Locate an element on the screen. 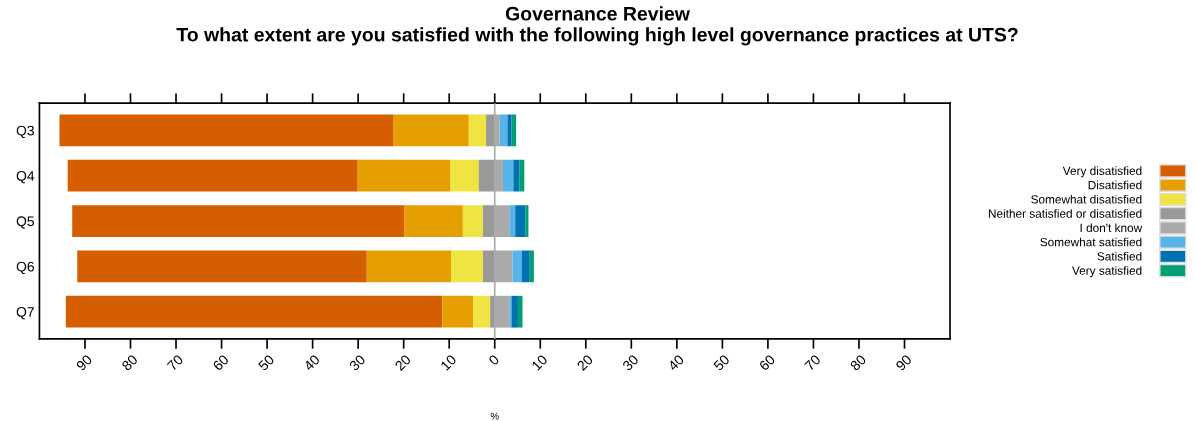  chart-title: Governance Review To what extent are you satisfied with the following high level governance practices at UTS? is located at coordinates (597, 26).